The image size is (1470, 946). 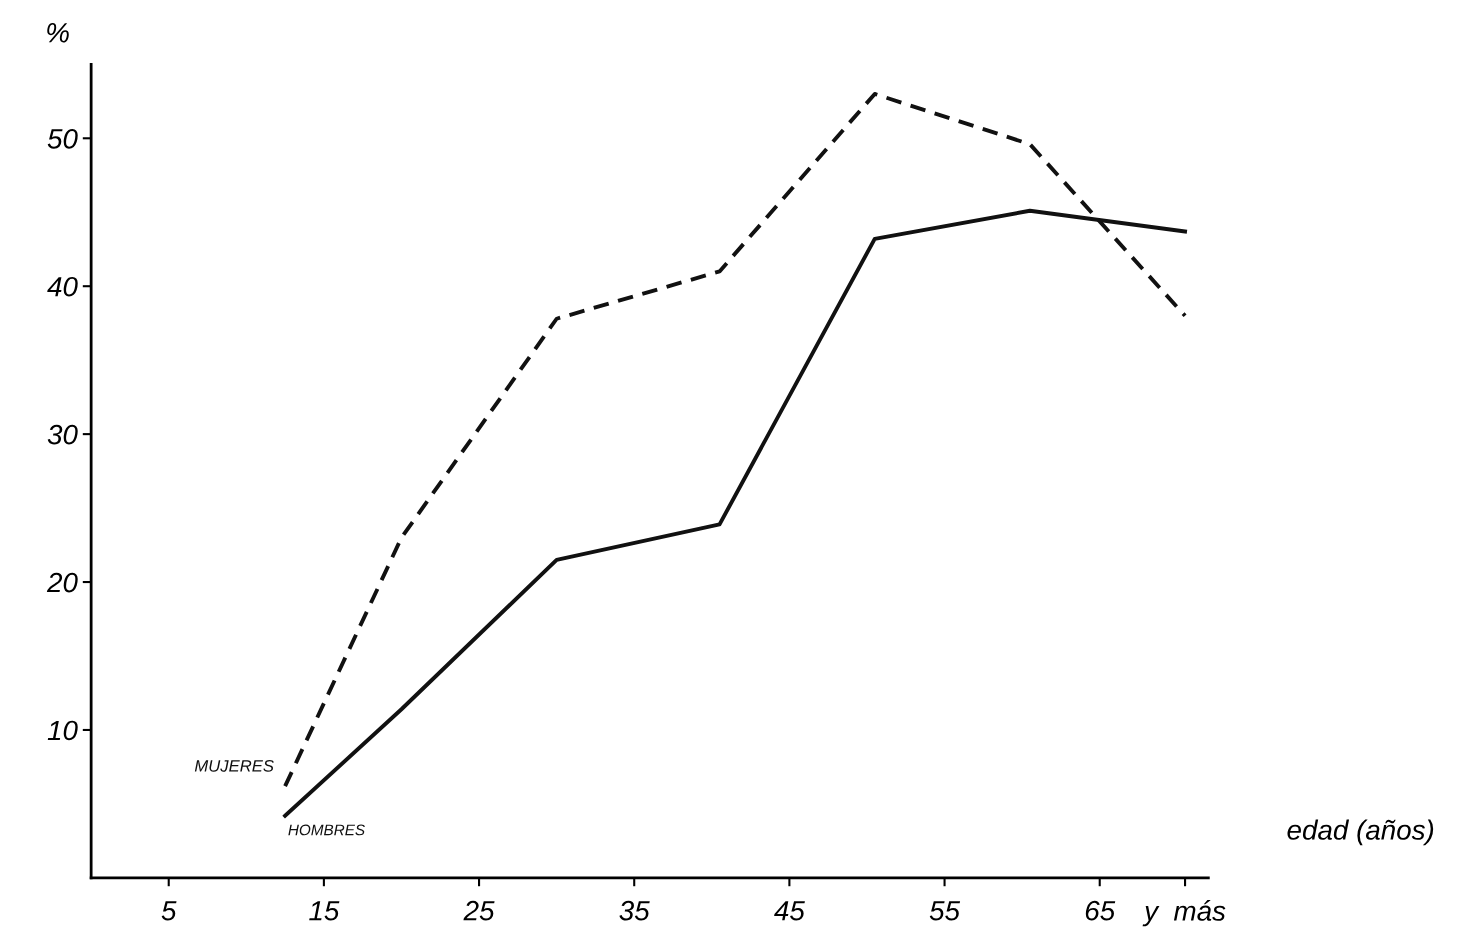 What do you see at coordinates (479, 910) in the screenshot?
I see `x-tick-label: 25` at bounding box center [479, 910].